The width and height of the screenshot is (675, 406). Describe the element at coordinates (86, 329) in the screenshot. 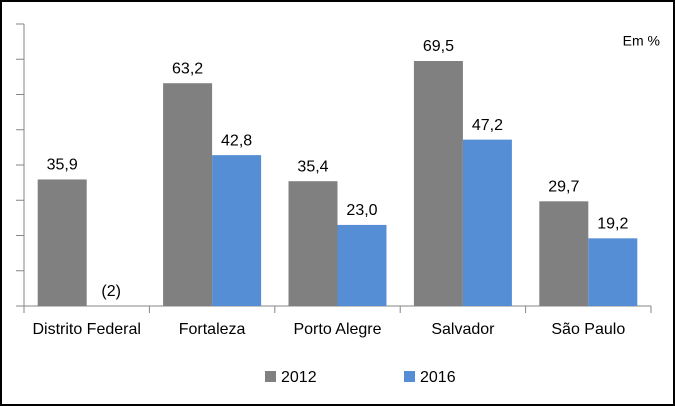

I see `x-tick-label: Distrito Federal` at that location.